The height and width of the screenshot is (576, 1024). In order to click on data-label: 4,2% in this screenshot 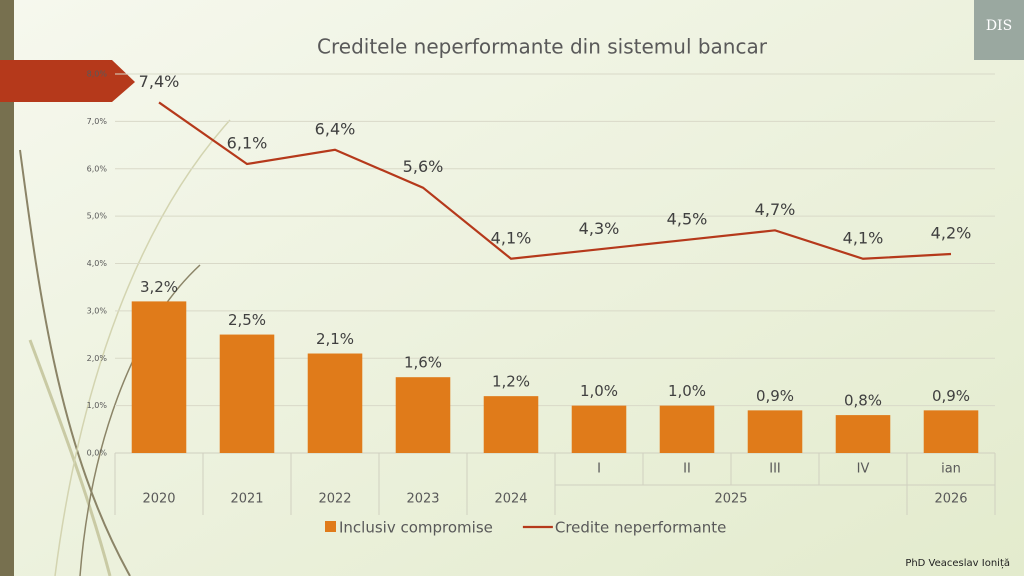, I will do `click(951, 233)`.